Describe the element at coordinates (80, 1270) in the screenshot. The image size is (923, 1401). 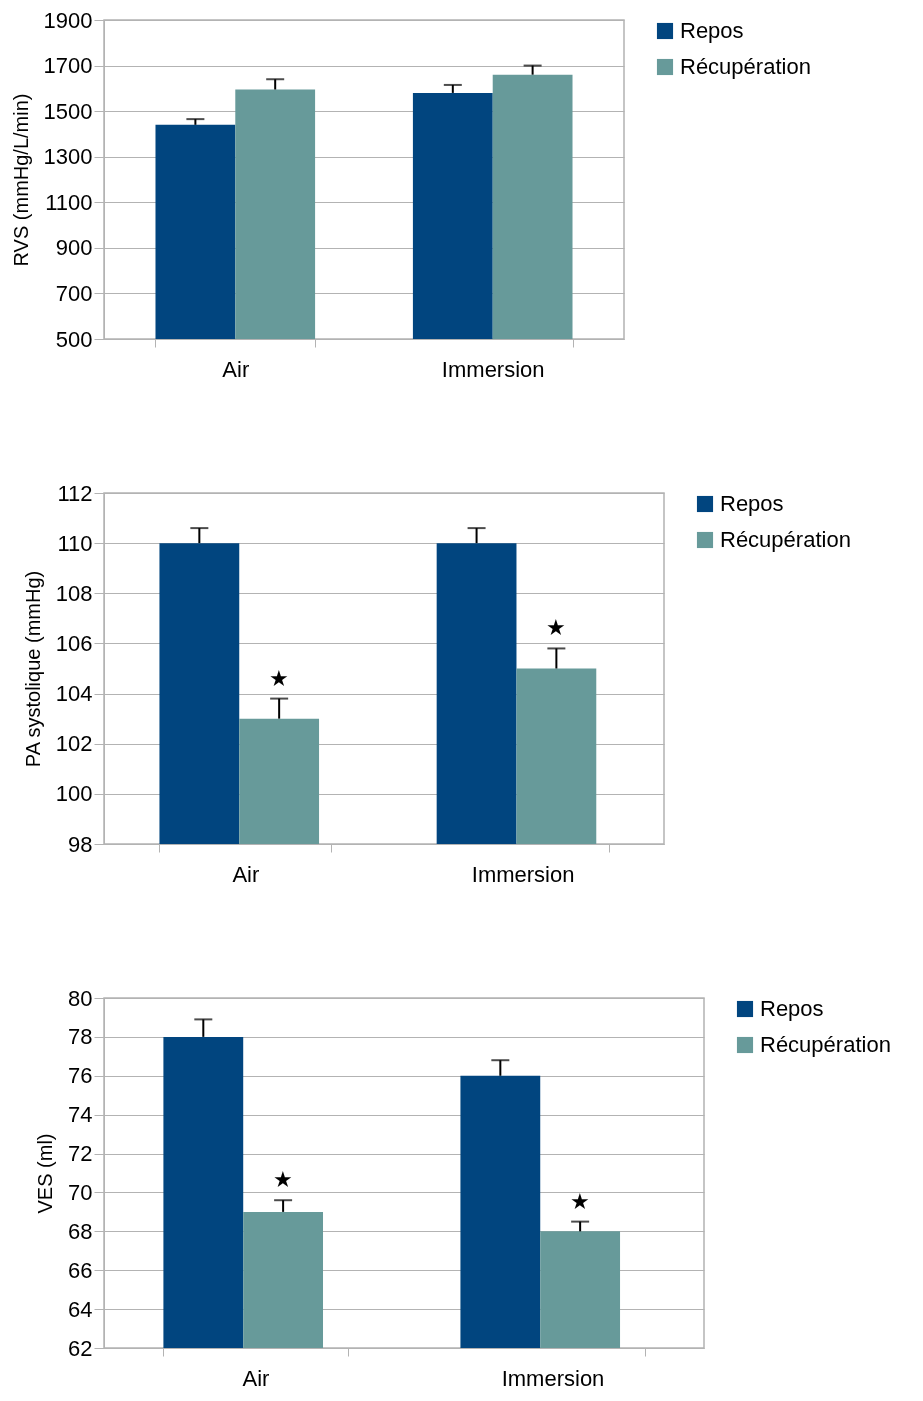
I see `y-tick-label: 66` at that location.